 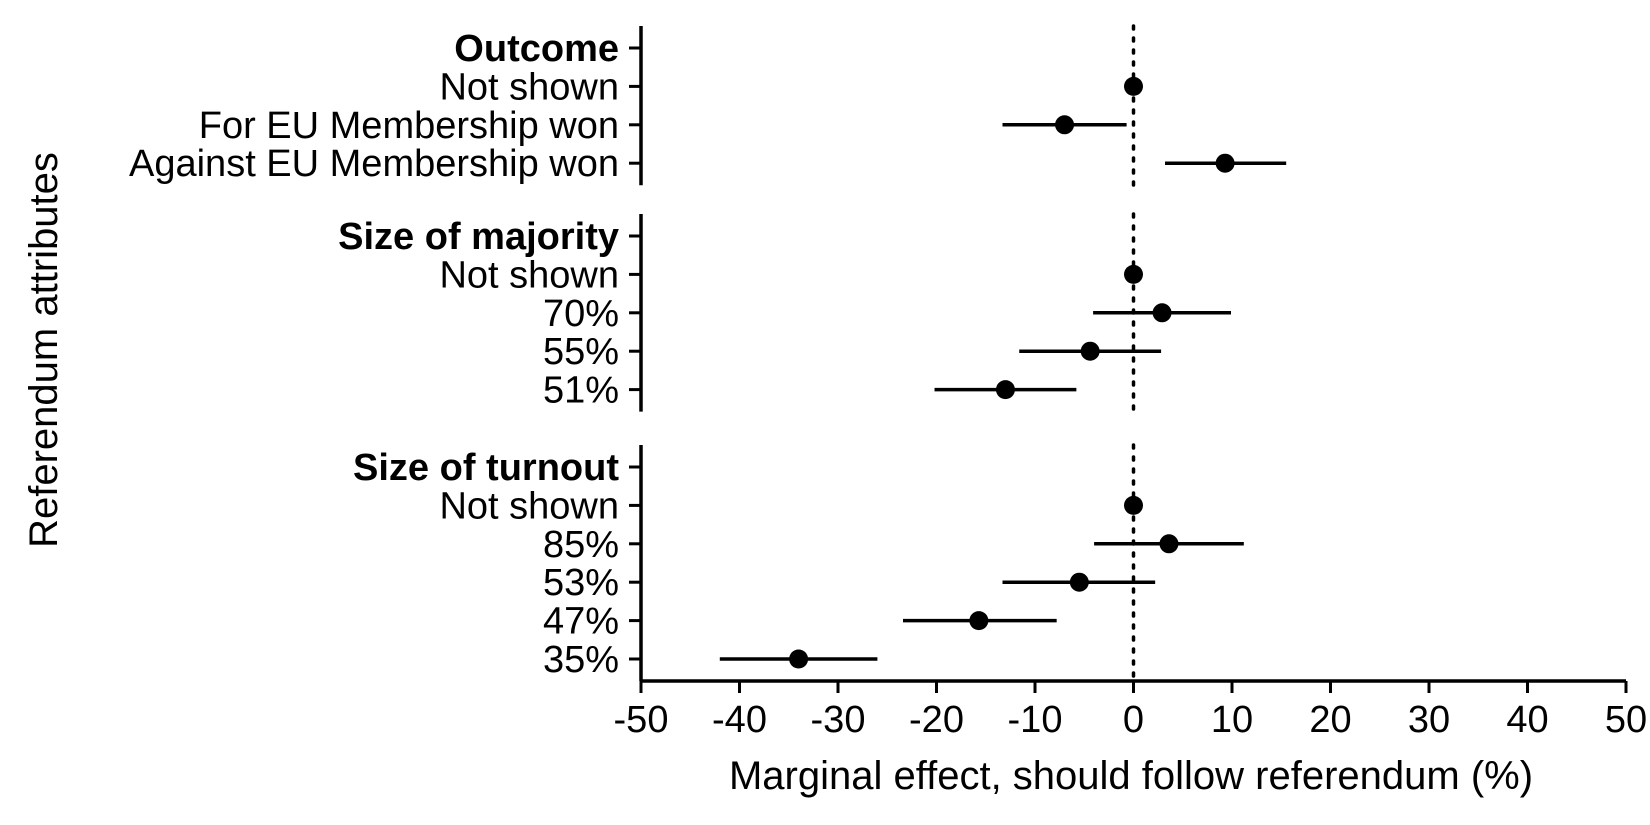 I want to click on x-tick-label: -10, so click(x=1035, y=720).